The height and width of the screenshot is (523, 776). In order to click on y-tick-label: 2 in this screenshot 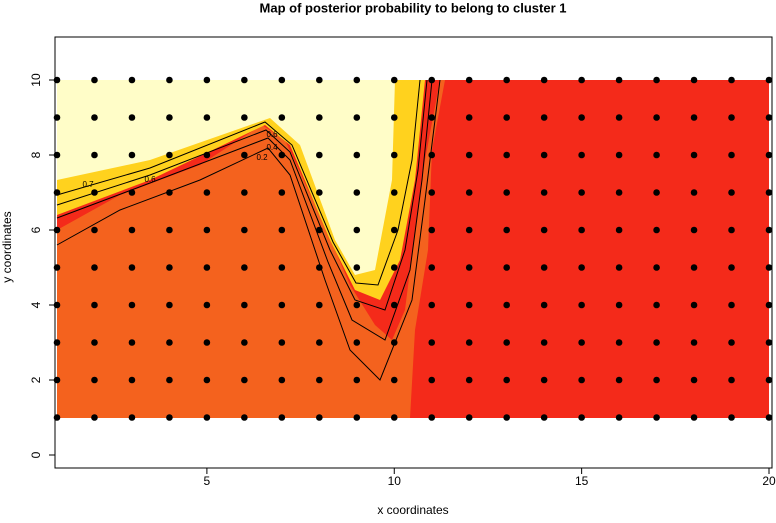, I will do `click(36, 379)`.